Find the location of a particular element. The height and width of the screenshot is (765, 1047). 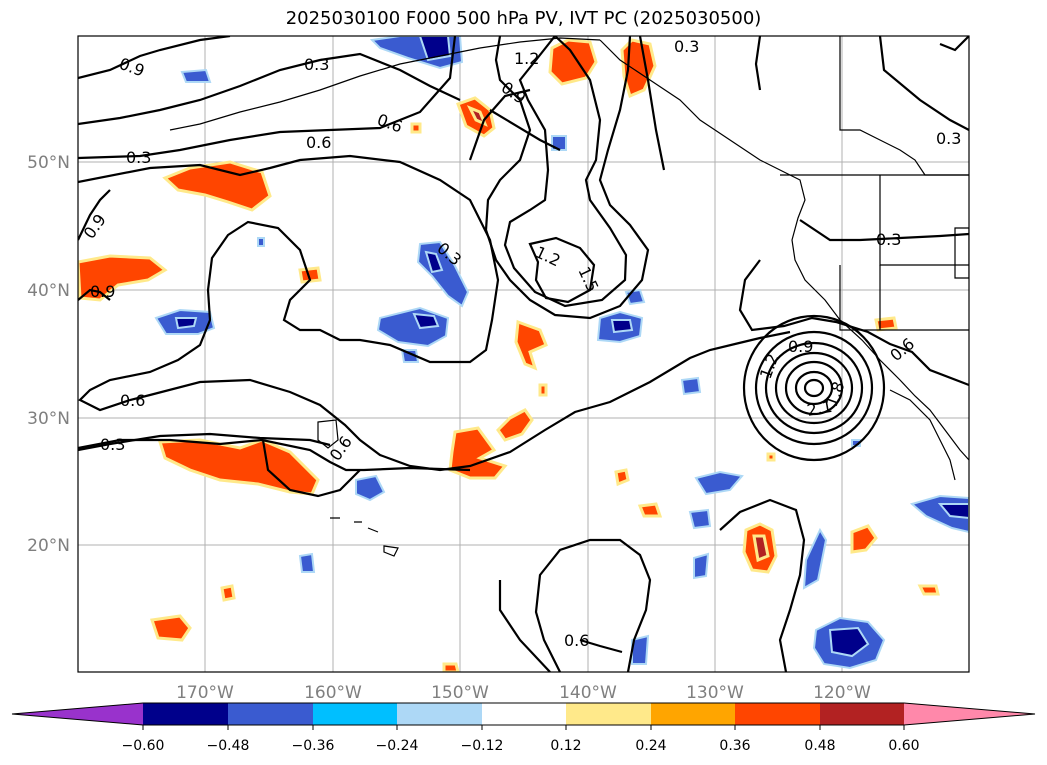

longitude-labels: 170°W 160°W 150°W 140°W 130°W 120°W is located at coordinates (523, 693).